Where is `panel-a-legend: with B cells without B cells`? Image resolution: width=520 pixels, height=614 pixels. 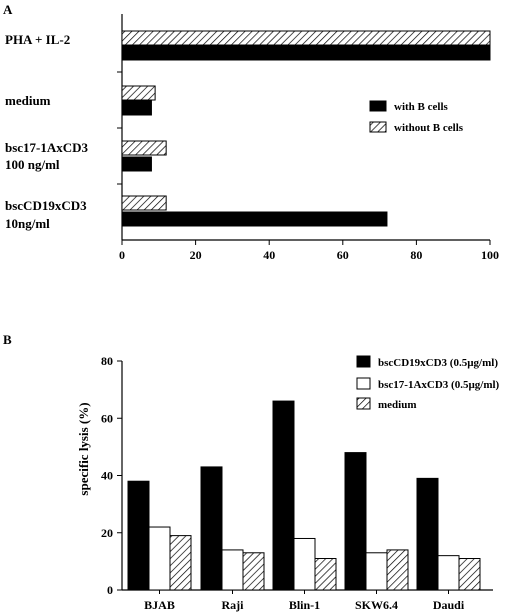 panel-a-legend: with B cells without B cells is located at coordinates (416, 117).